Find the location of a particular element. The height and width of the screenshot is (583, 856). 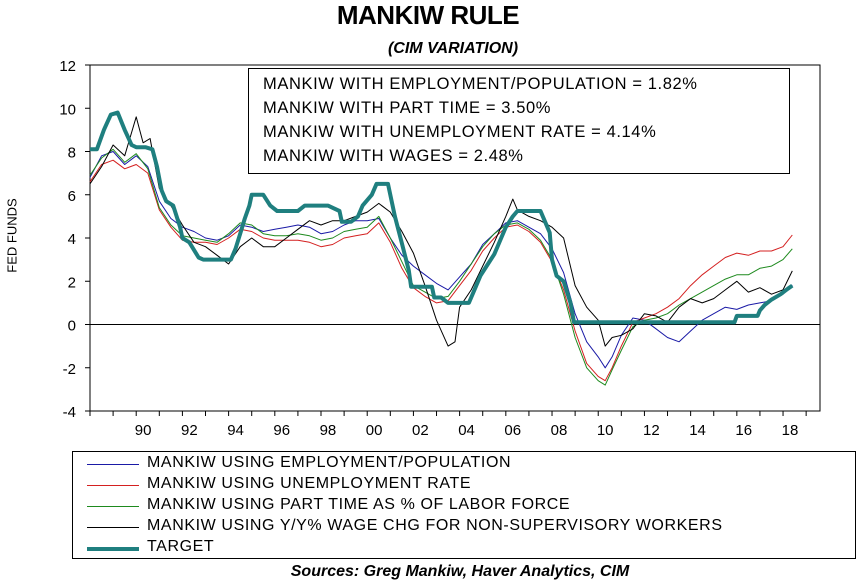

x-tick-label: 10 is located at coordinates (605, 430).